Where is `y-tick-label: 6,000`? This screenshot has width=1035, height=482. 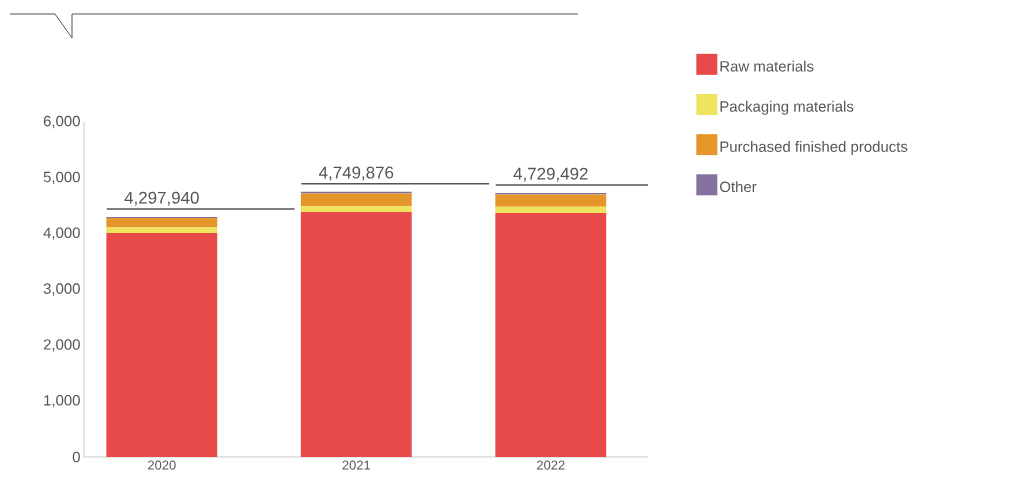
y-tick-label: 6,000 is located at coordinates (61, 122).